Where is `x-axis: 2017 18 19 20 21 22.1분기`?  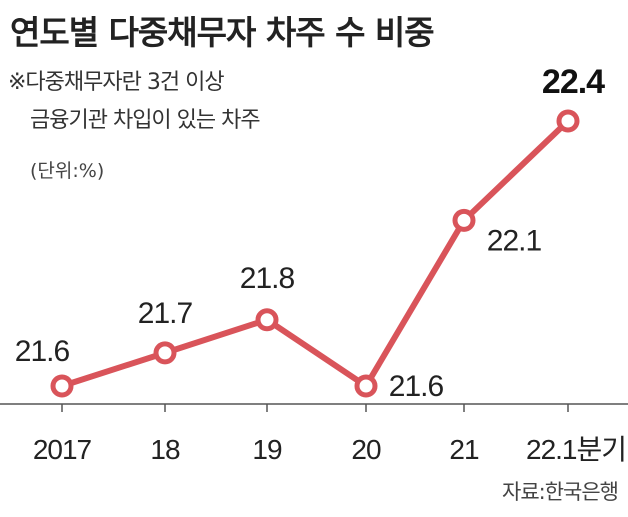 x-axis: 2017 18 19 20 21 22.1분기 is located at coordinates (314, 434).